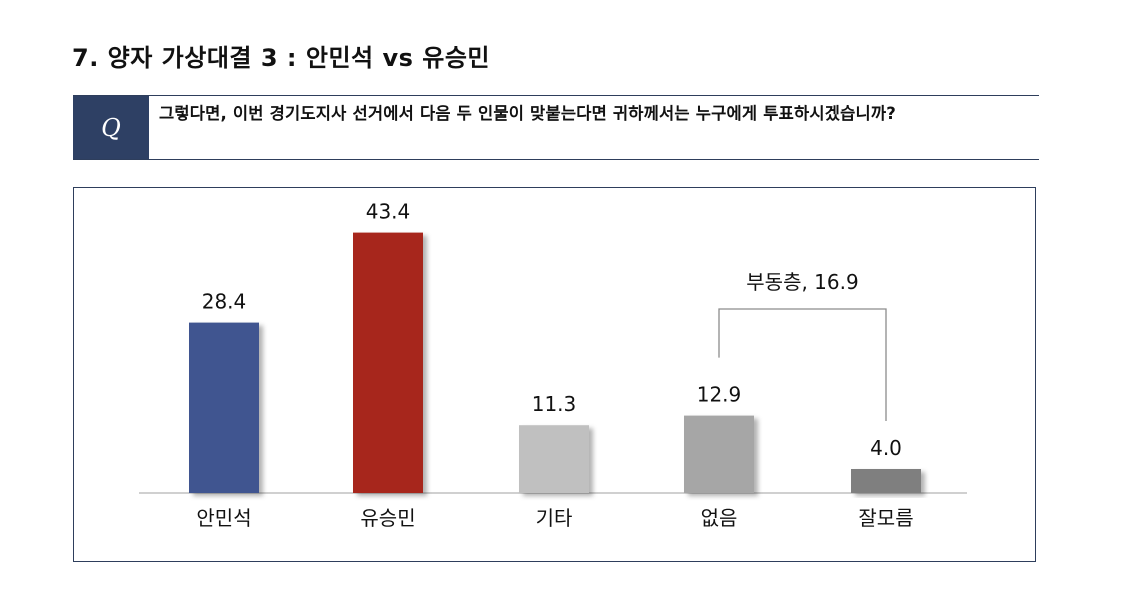 This screenshot has width=1121, height=593. I want to click on category-label-2: 유승민, so click(387, 518).